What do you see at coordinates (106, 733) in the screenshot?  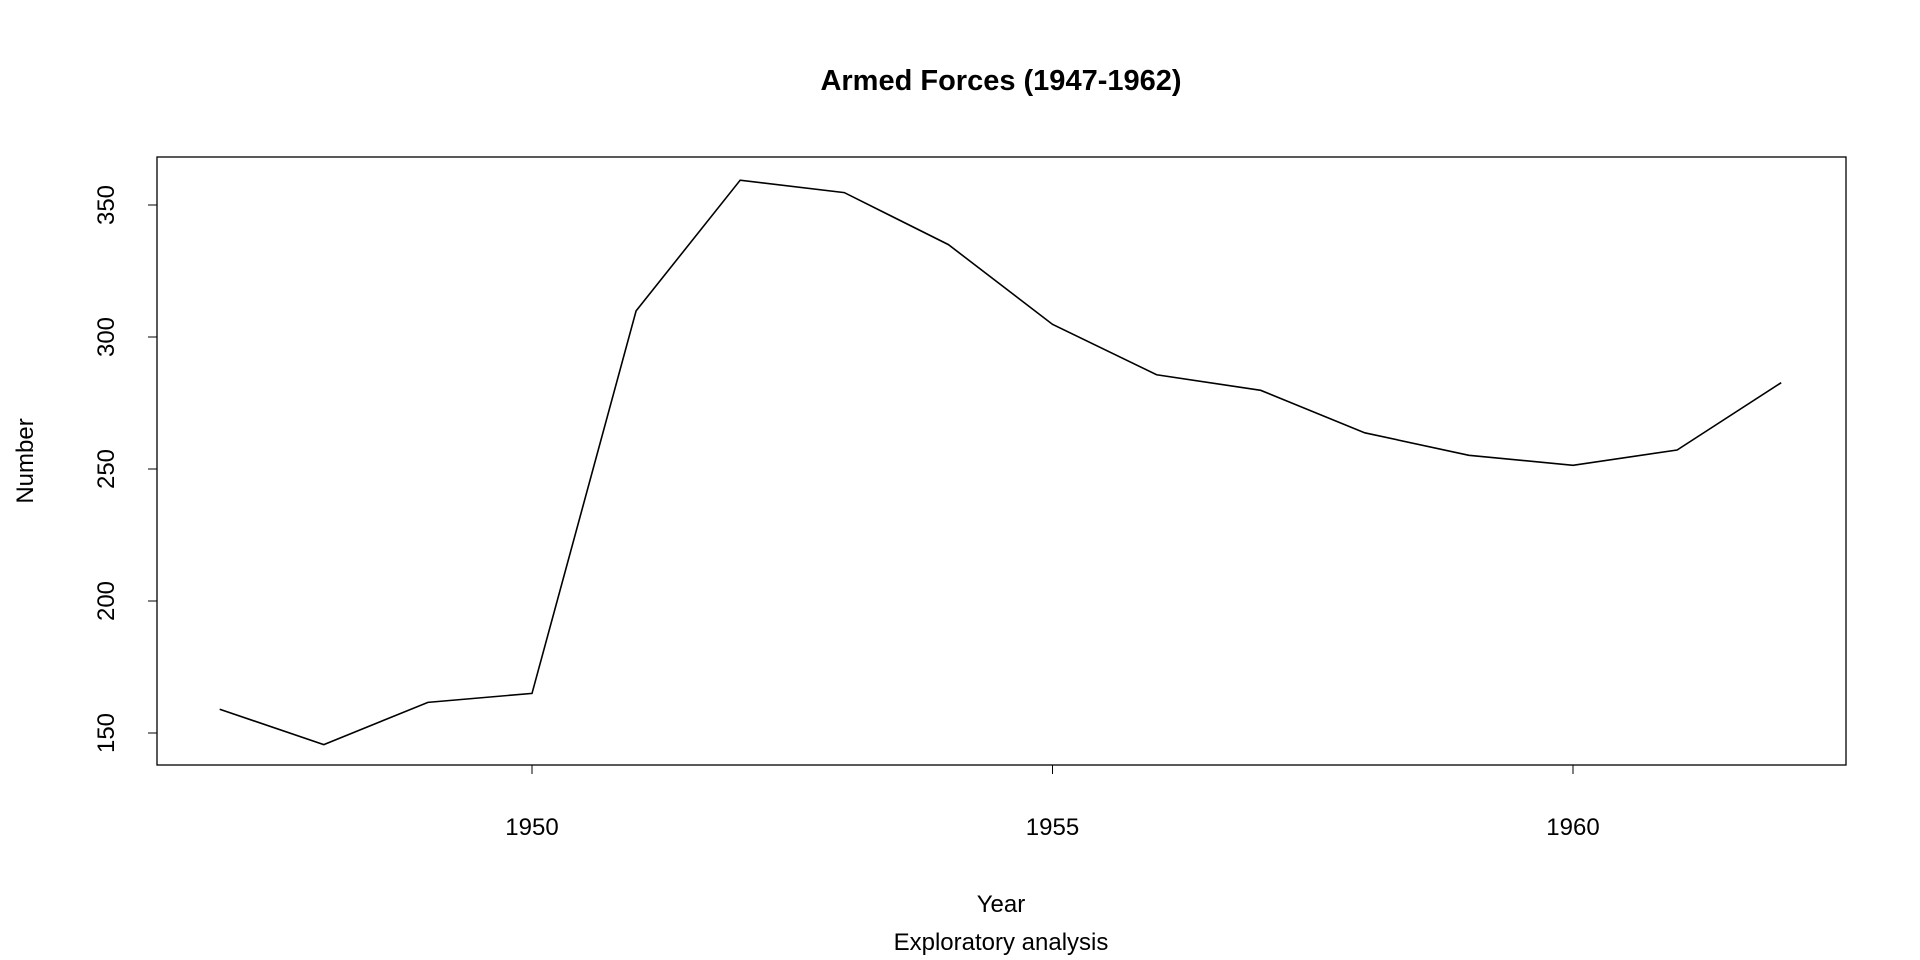 I see `y-tick-label: 150` at bounding box center [106, 733].